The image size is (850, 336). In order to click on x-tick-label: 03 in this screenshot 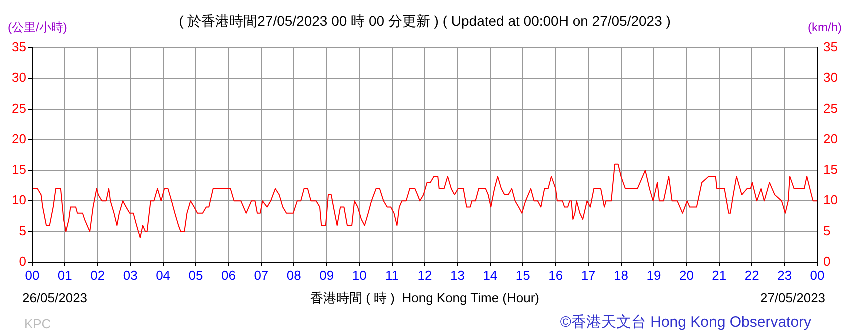, I will do `click(130, 275)`.